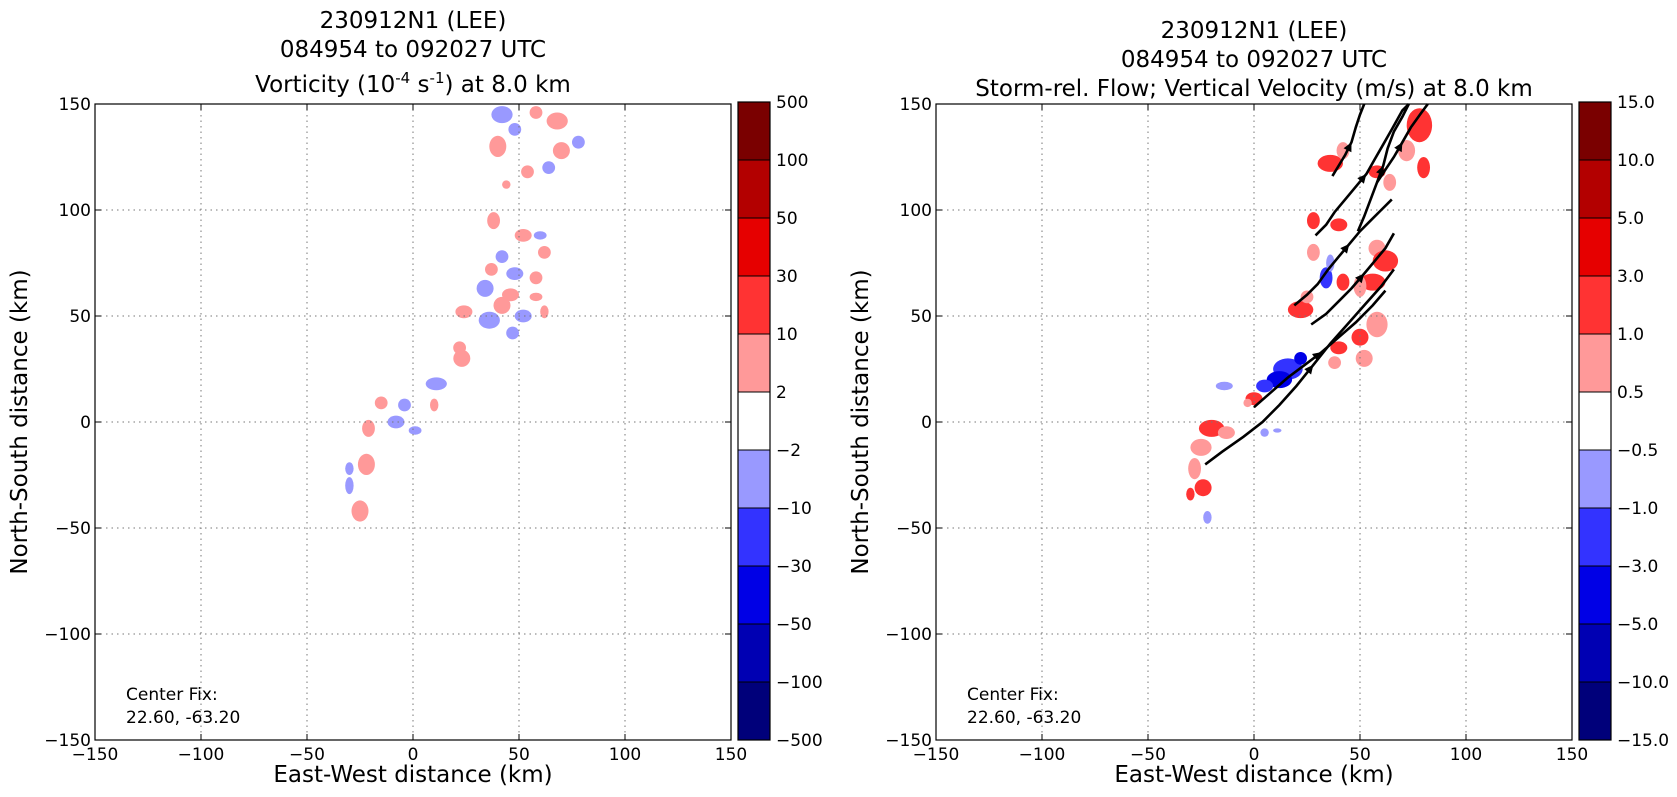 Image resolution: width=1677 pixels, height=797 pixels. Describe the element at coordinates (80, 317) in the screenshot. I see `y-tick-label: 50` at that location.